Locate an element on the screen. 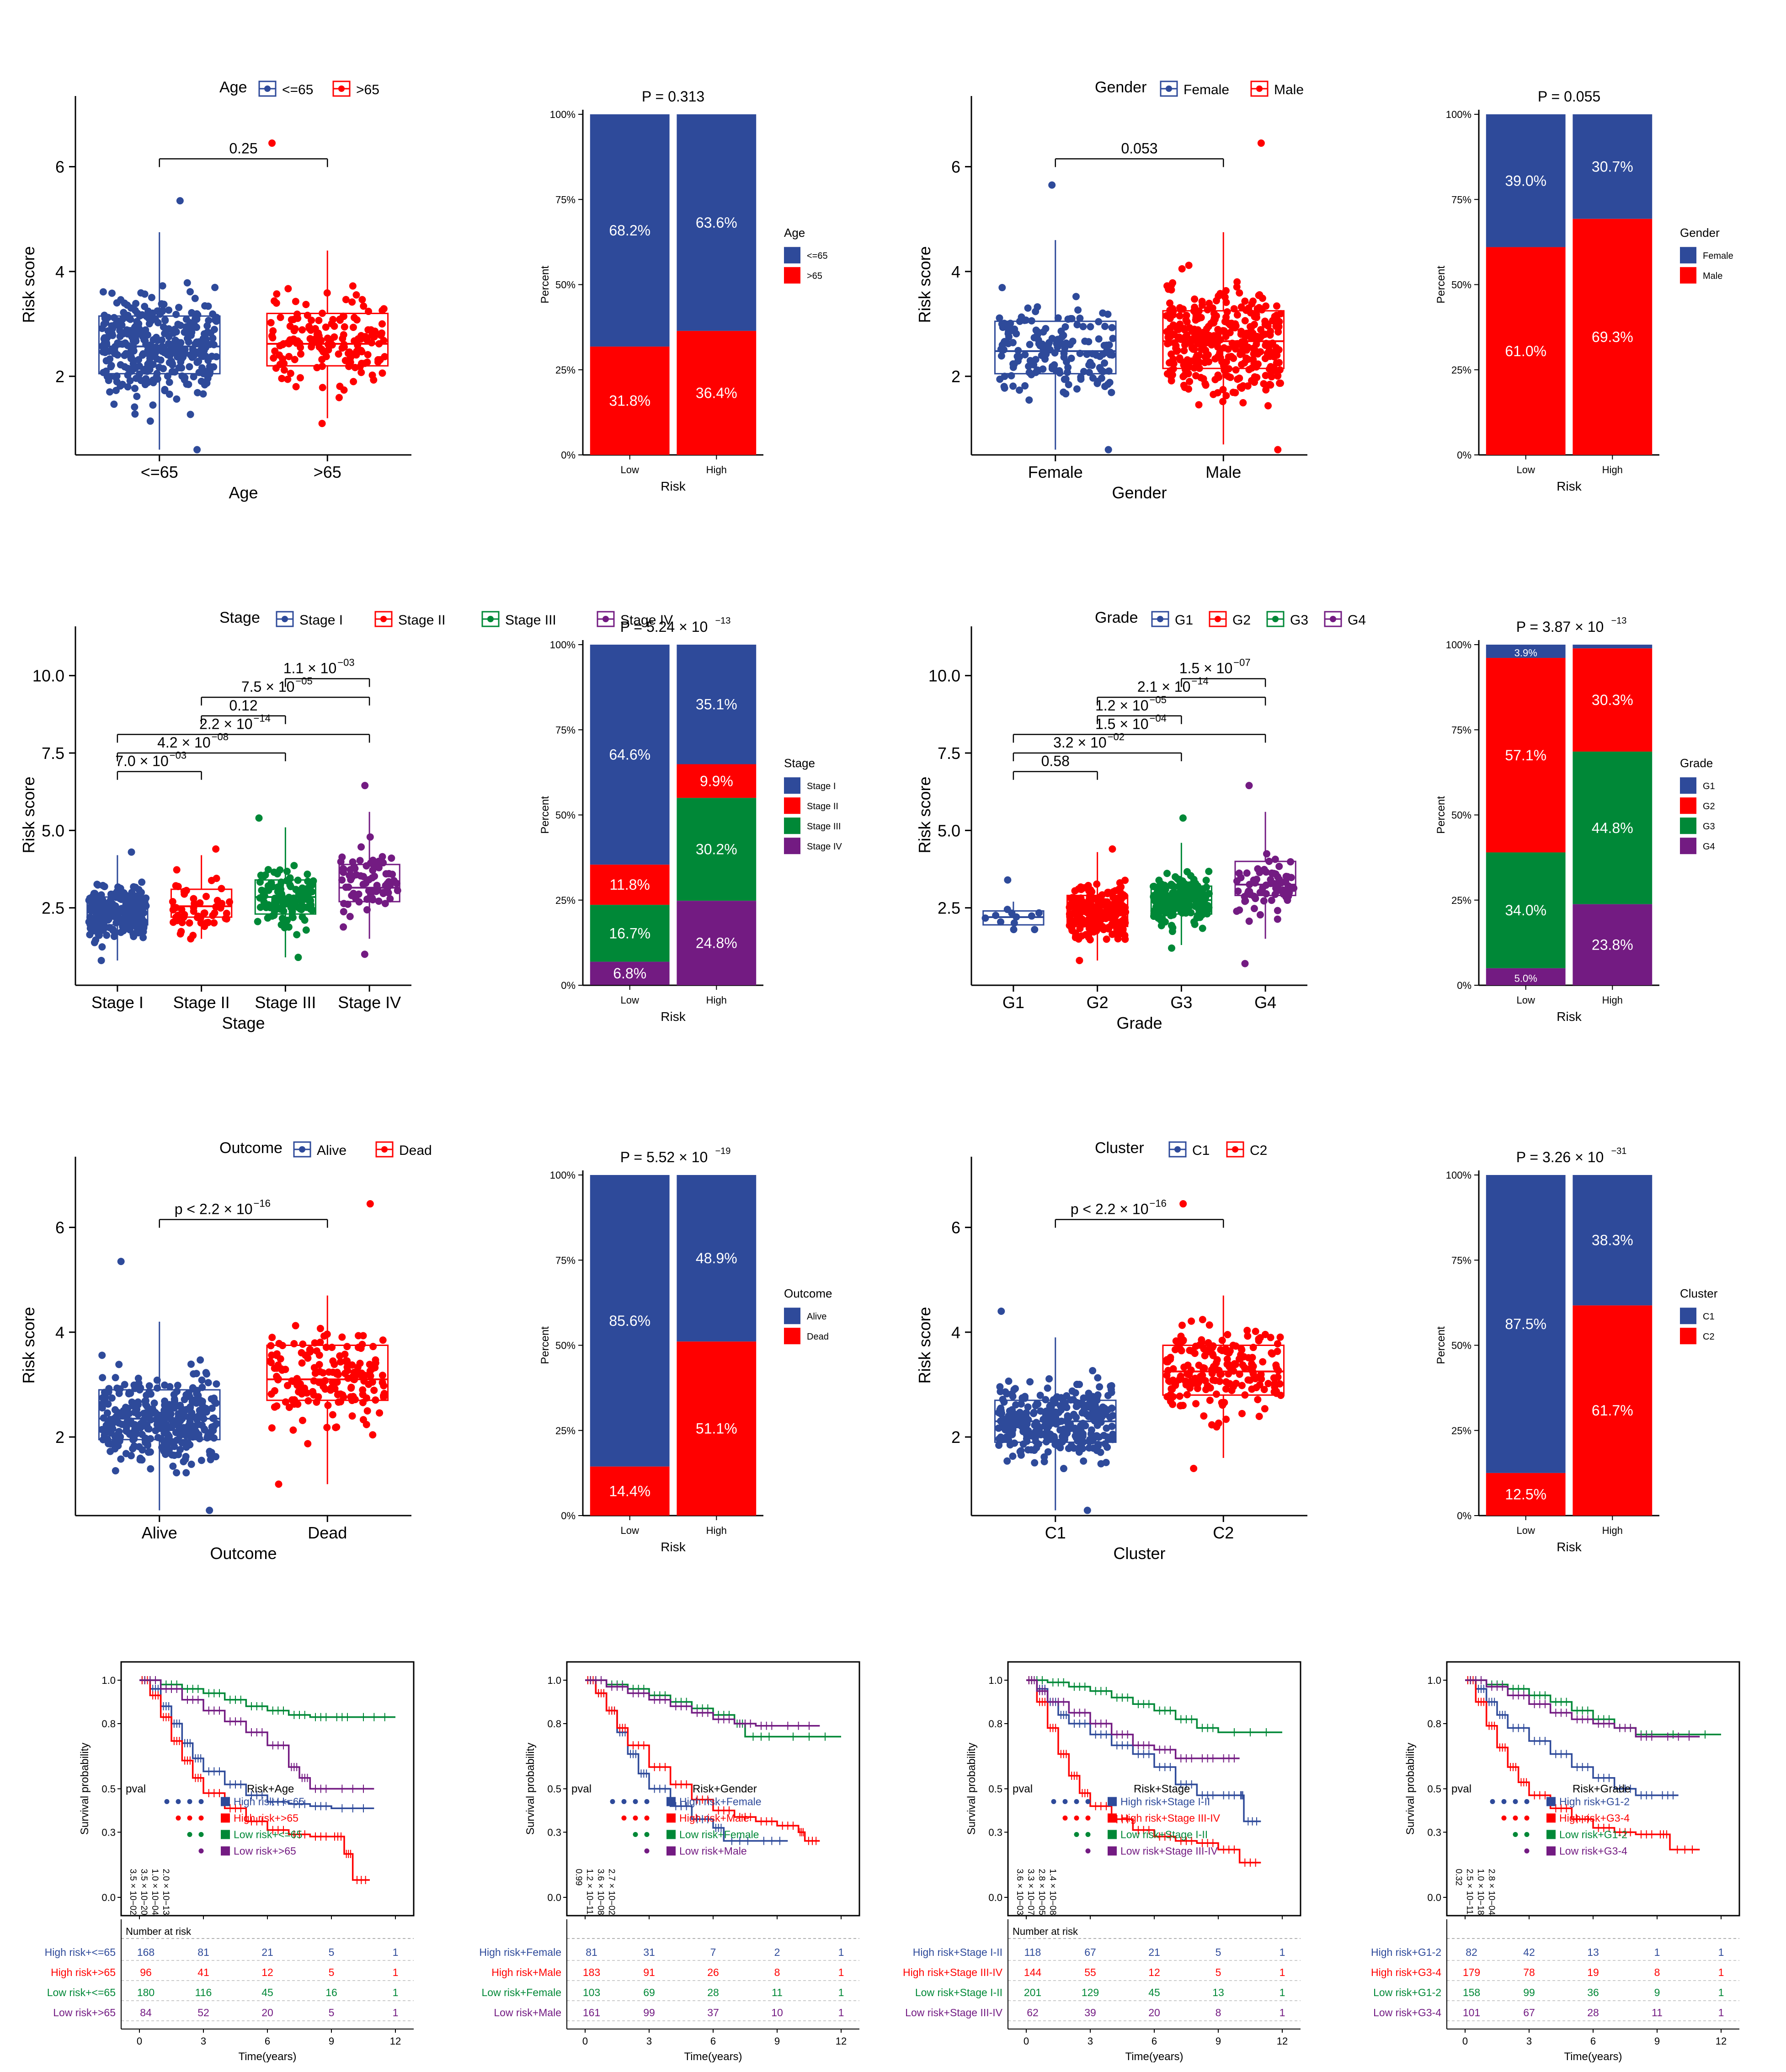 Image resolution: width=1786 pixels, height=2072 pixels. bar-value-label: 48.9% is located at coordinates (716, 1258).